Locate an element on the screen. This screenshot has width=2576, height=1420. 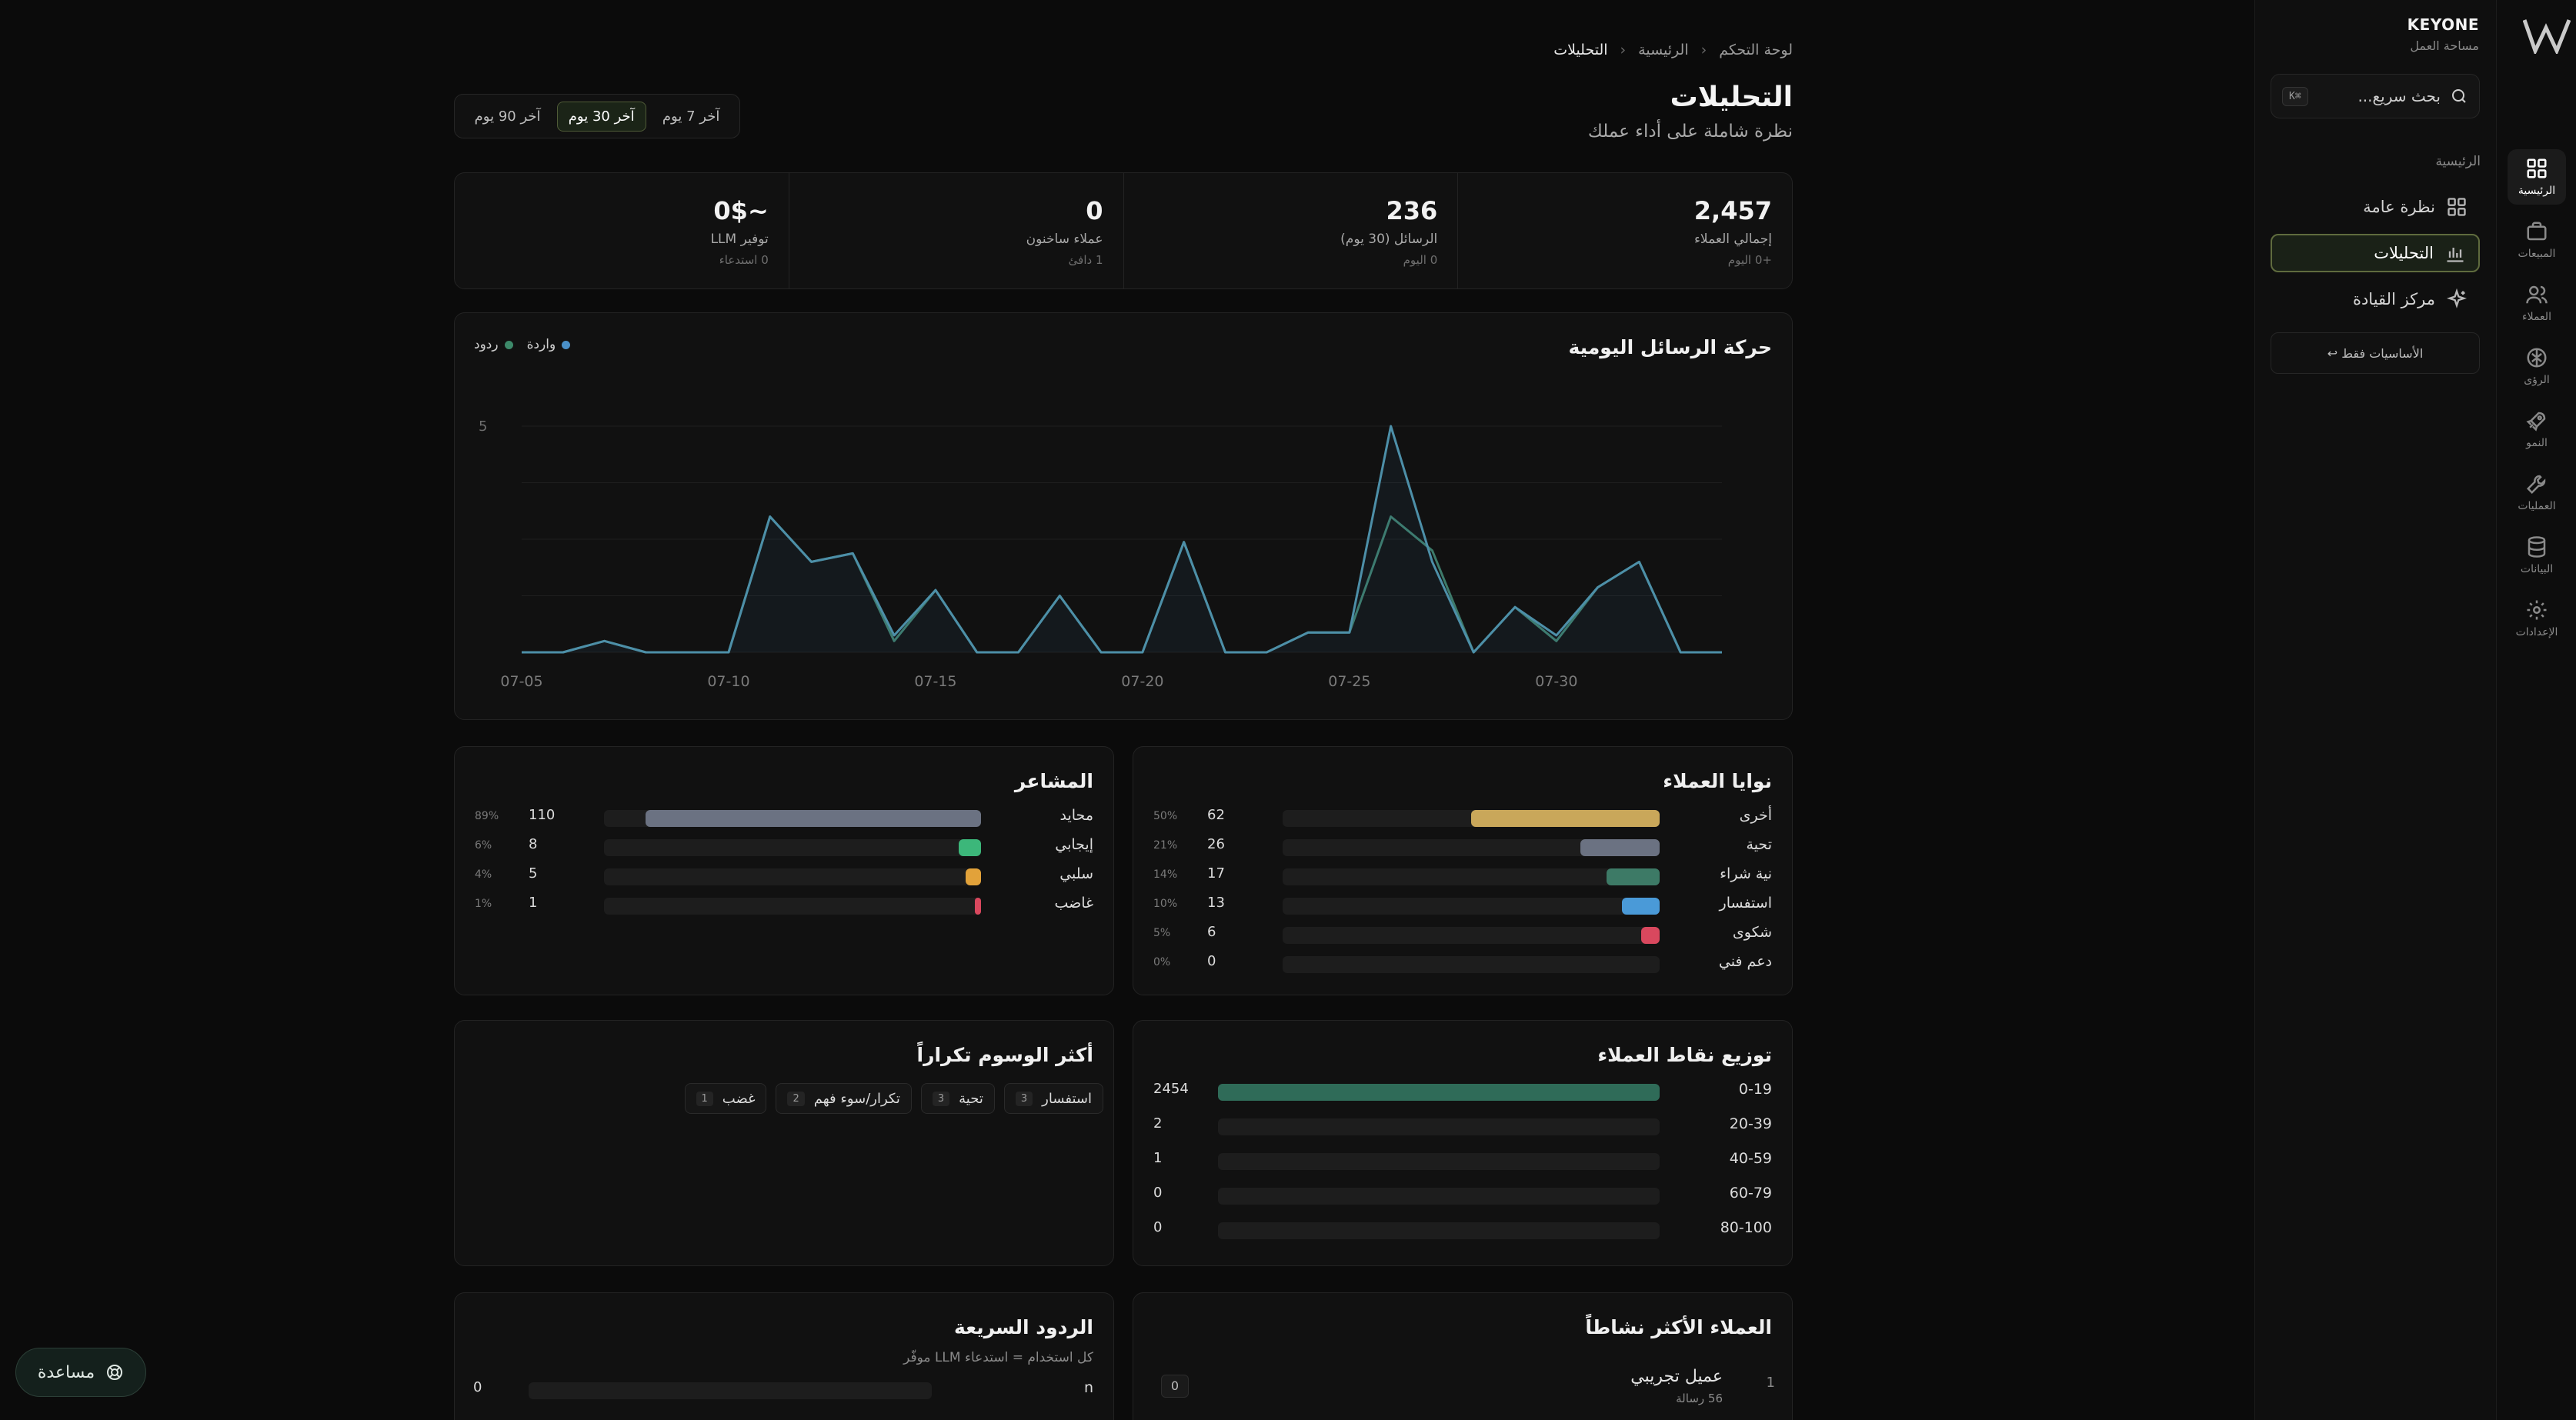
row-count: 62 is located at coordinates (1216, 815).